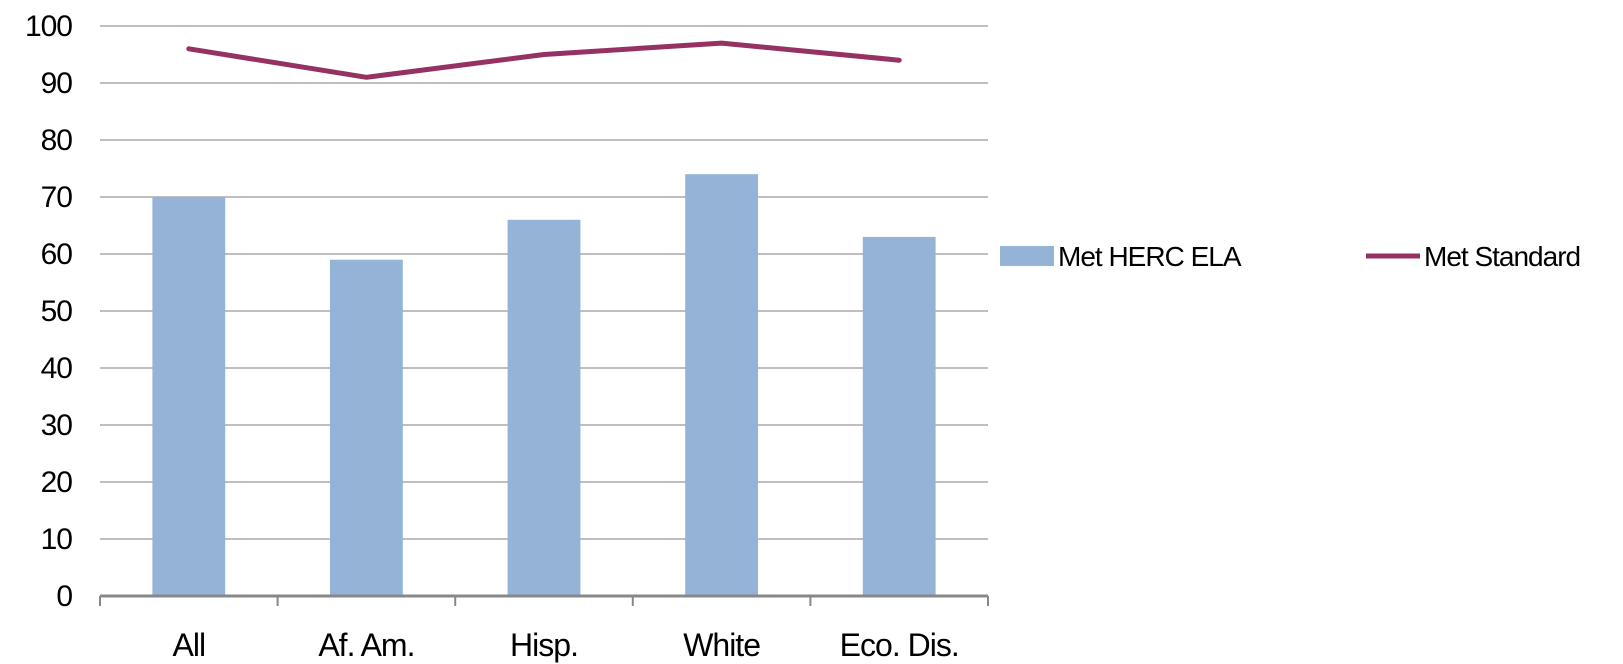 The height and width of the screenshot is (664, 1623). I want to click on axes, so click(544, 600).